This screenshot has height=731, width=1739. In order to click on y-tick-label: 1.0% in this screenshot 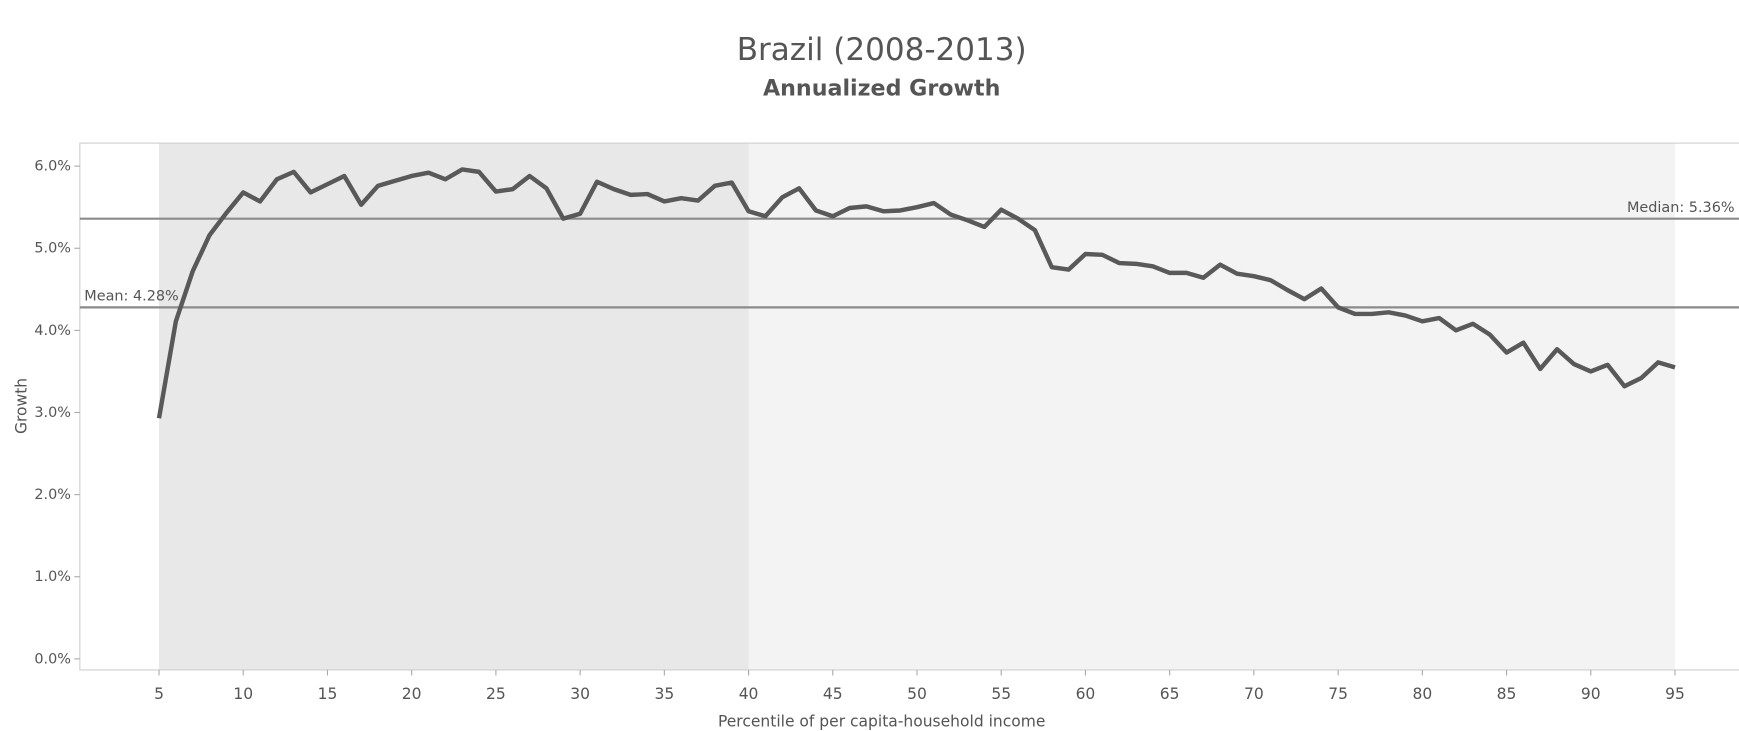, I will do `click(52, 577)`.